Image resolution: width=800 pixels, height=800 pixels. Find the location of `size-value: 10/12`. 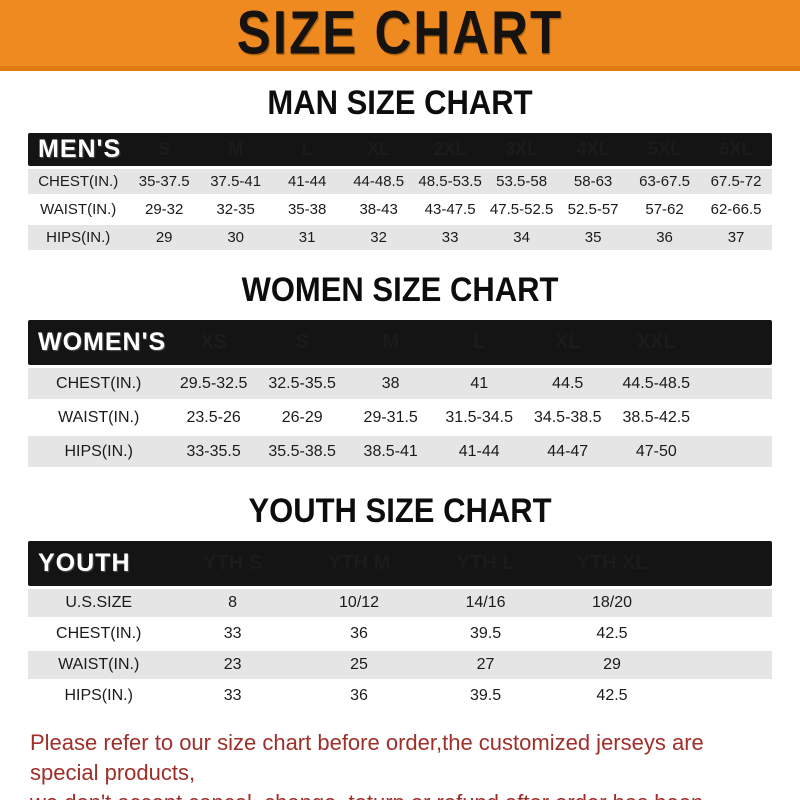

size-value: 10/12 is located at coordinates (359, 602).